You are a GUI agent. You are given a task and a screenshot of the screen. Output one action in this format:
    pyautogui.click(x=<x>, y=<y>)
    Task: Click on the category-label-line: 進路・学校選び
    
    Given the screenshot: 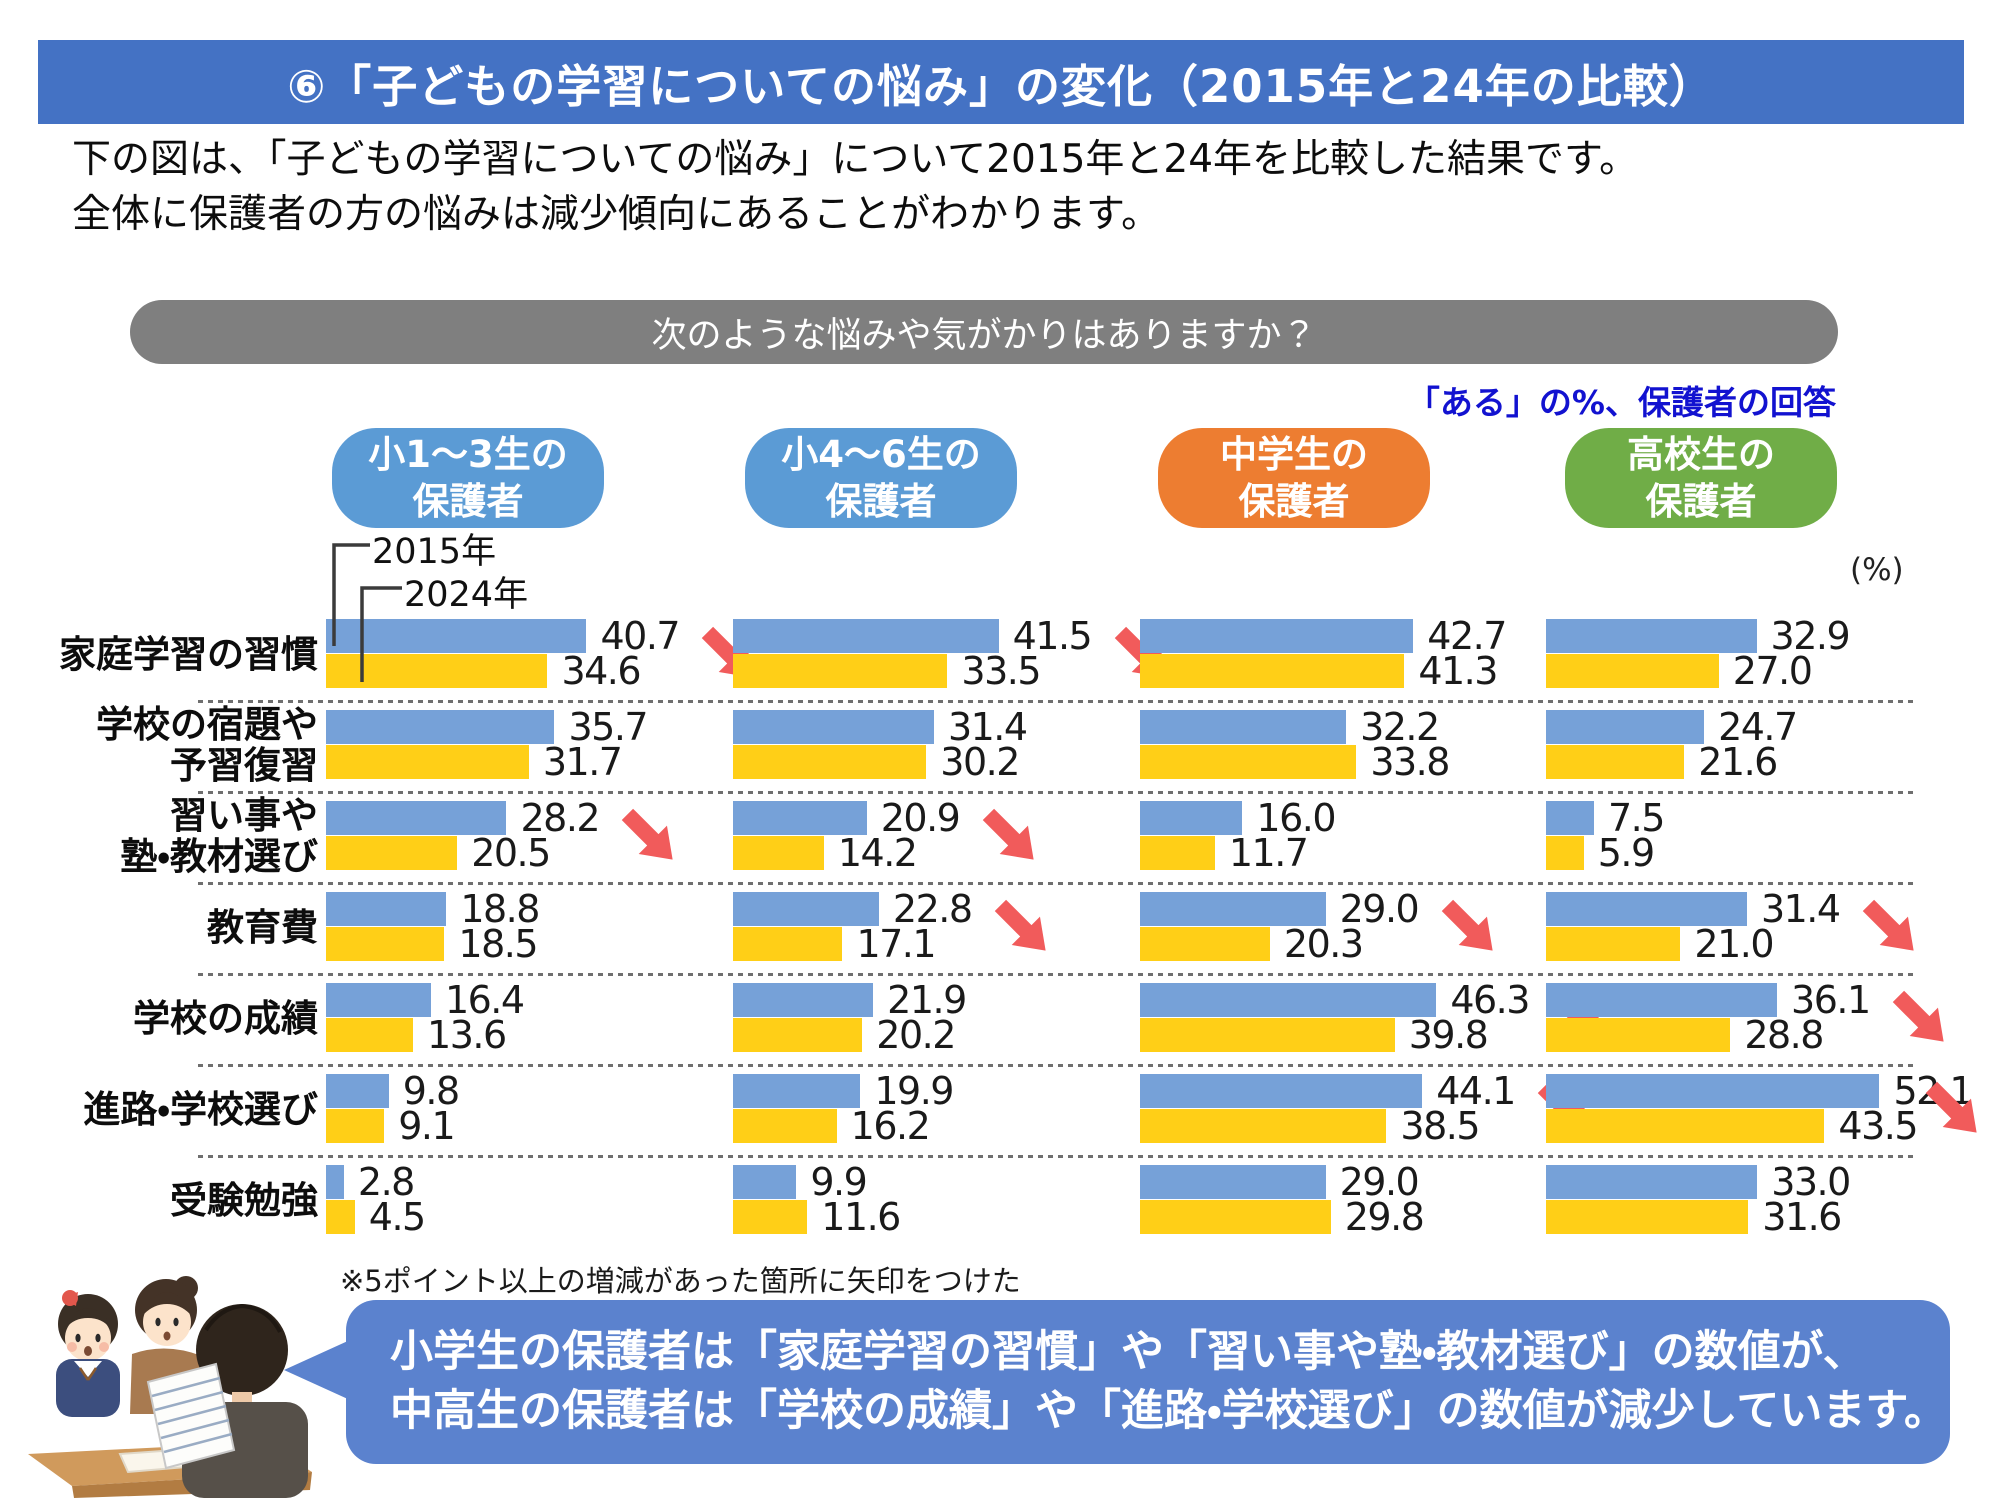 What is the action you would take?
    pyautogui.click(x=200, y=1109)
    